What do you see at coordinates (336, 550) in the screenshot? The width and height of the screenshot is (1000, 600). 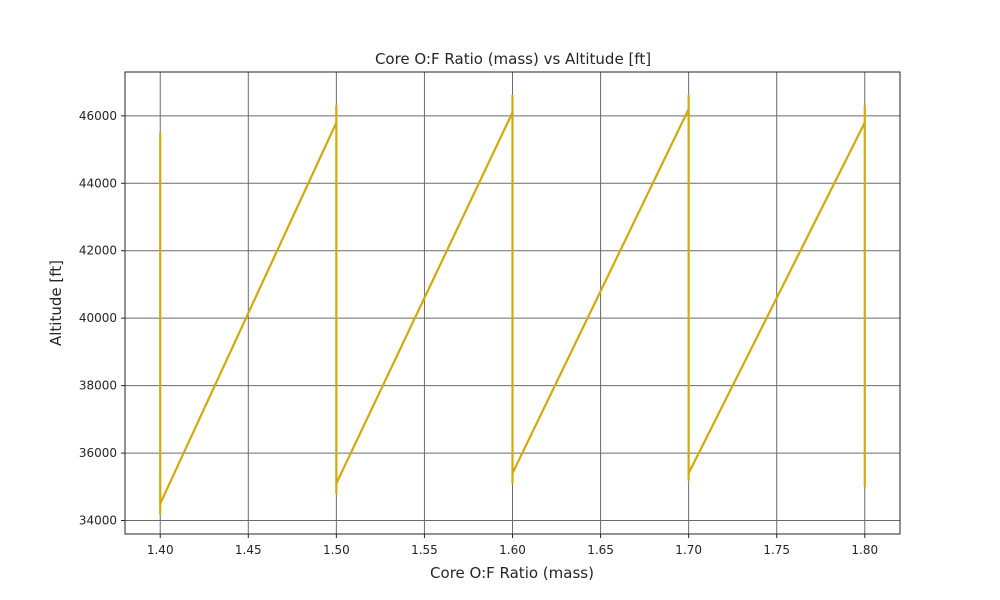 I see `x-tick-label: 1.50` at bounding box center [336, 550].